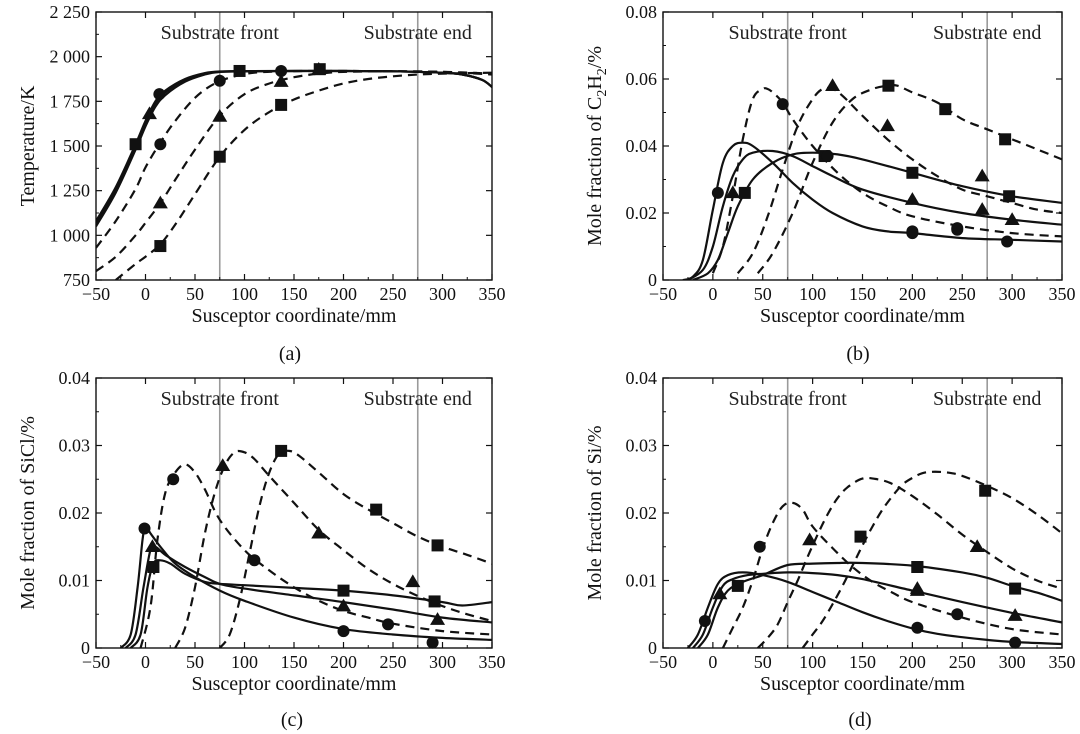  Describe the element at coordinates (70, 101) in the screenshot. I see `y-tick-label: 1 750` at that location.